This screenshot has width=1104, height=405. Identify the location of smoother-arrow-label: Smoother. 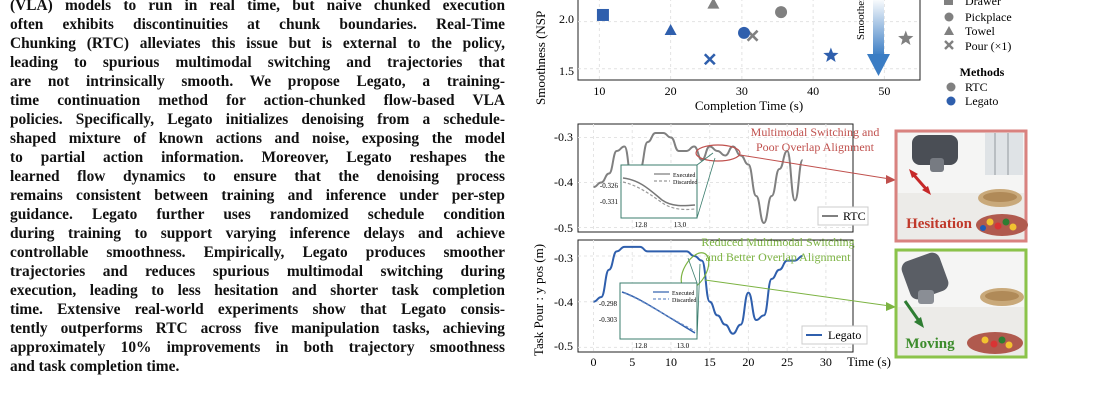
(861, 20).